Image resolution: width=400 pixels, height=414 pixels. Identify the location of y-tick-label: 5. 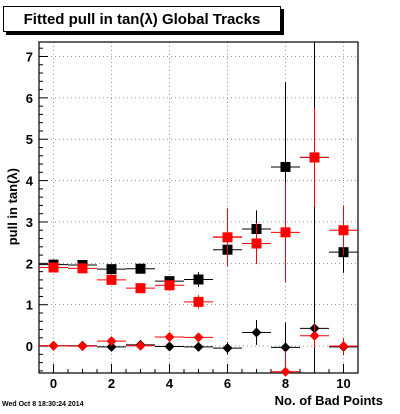
(29, 139).